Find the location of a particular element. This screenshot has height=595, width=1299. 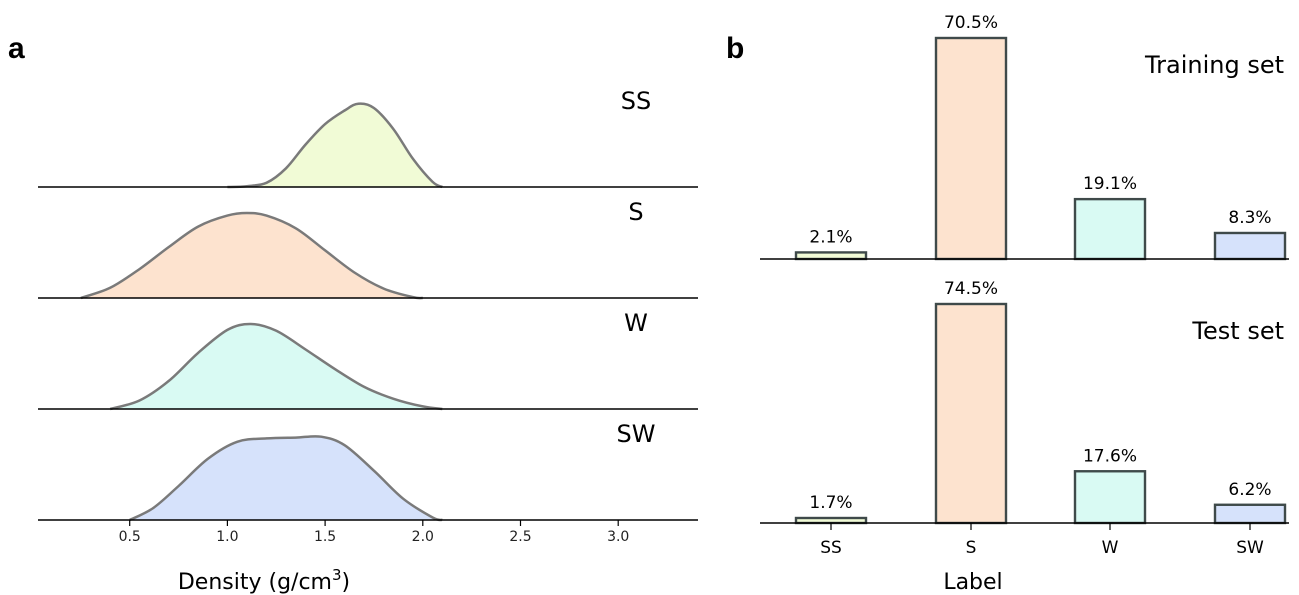

category-label-ss: SS is located at coordinates (831, 548).